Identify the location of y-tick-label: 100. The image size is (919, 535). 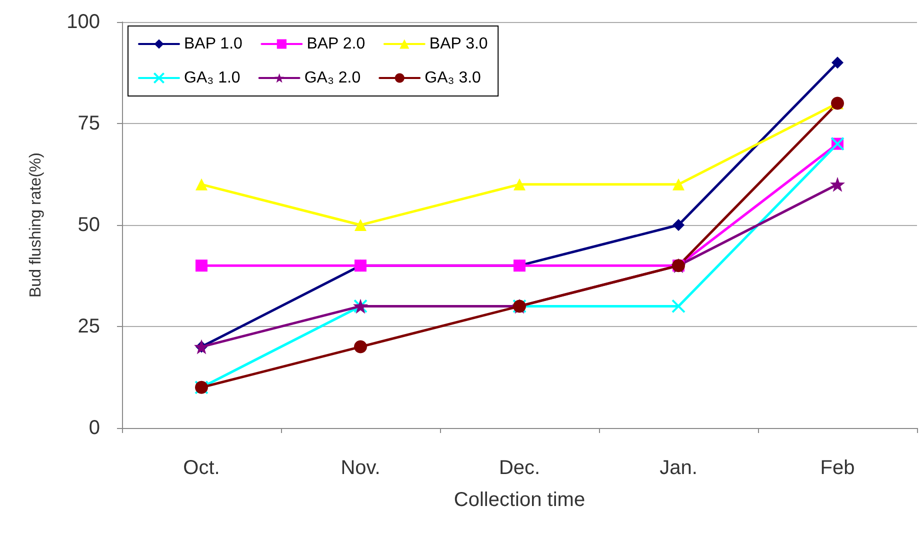
(83, 22).